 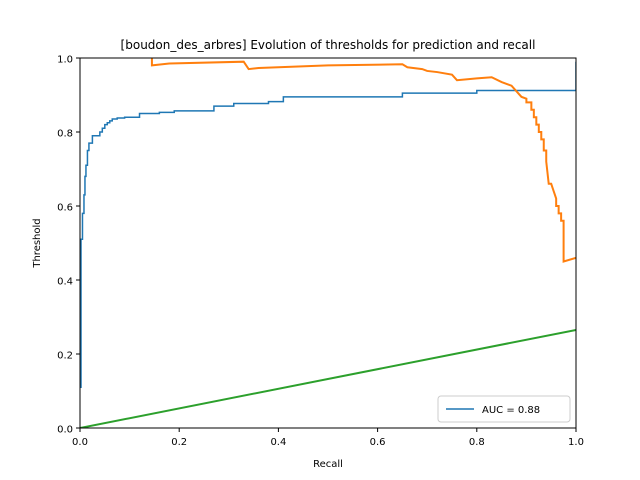 I want to click on x-tick-label: 0.0, so click(x=80, y=442).